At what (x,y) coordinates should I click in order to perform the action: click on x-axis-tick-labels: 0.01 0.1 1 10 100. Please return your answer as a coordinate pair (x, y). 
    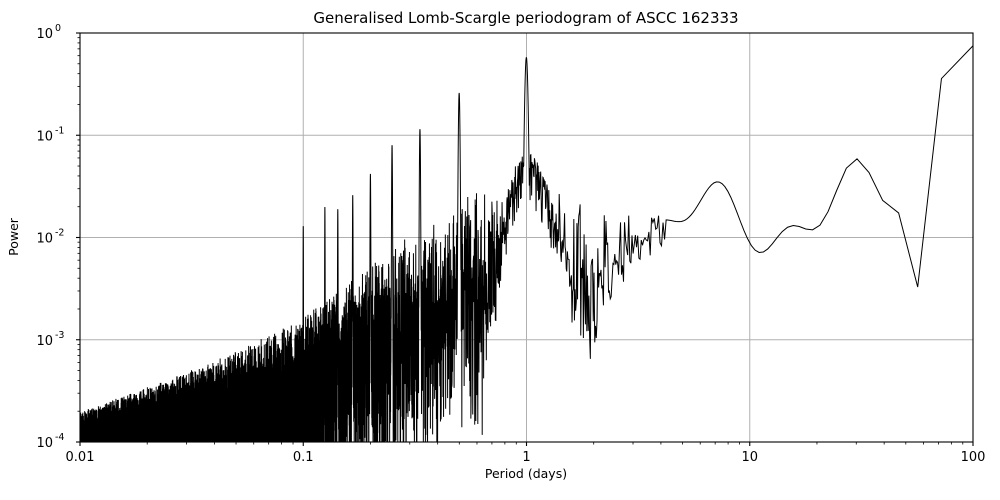
    Looking at the image, I should click on (526, 457).